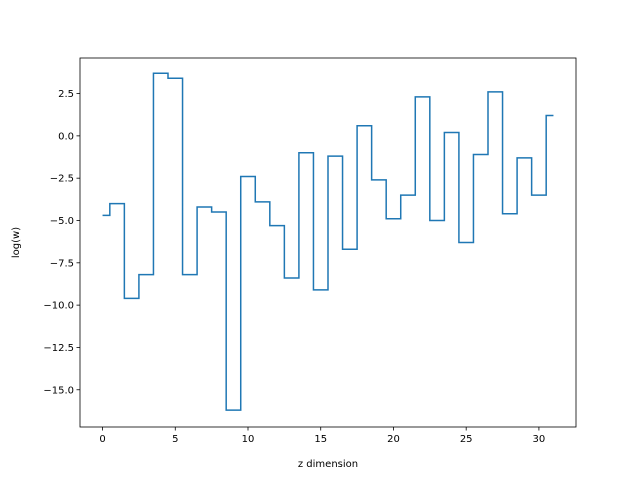 The image size is (640, 480). What do you see at coordinates (466, 439) in the screenshot?
I see `x-tick-label: 25` at bounding box center [466, 439].